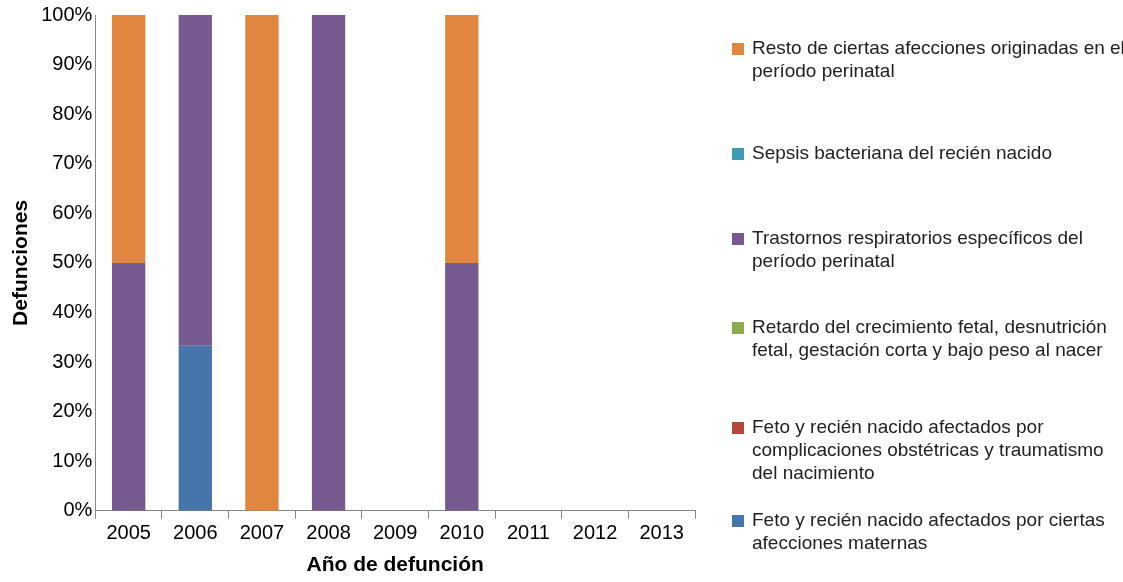  Describe the element at coordinates (902, 152) in the screenshot. I see `legend-label: Sepsis bacteriana del recién nacido` at that location.